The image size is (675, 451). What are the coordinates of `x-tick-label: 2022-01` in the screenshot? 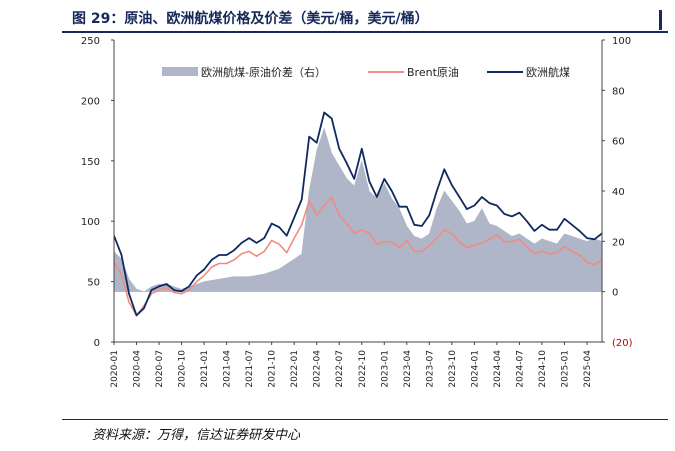 It's located at (295, 369).